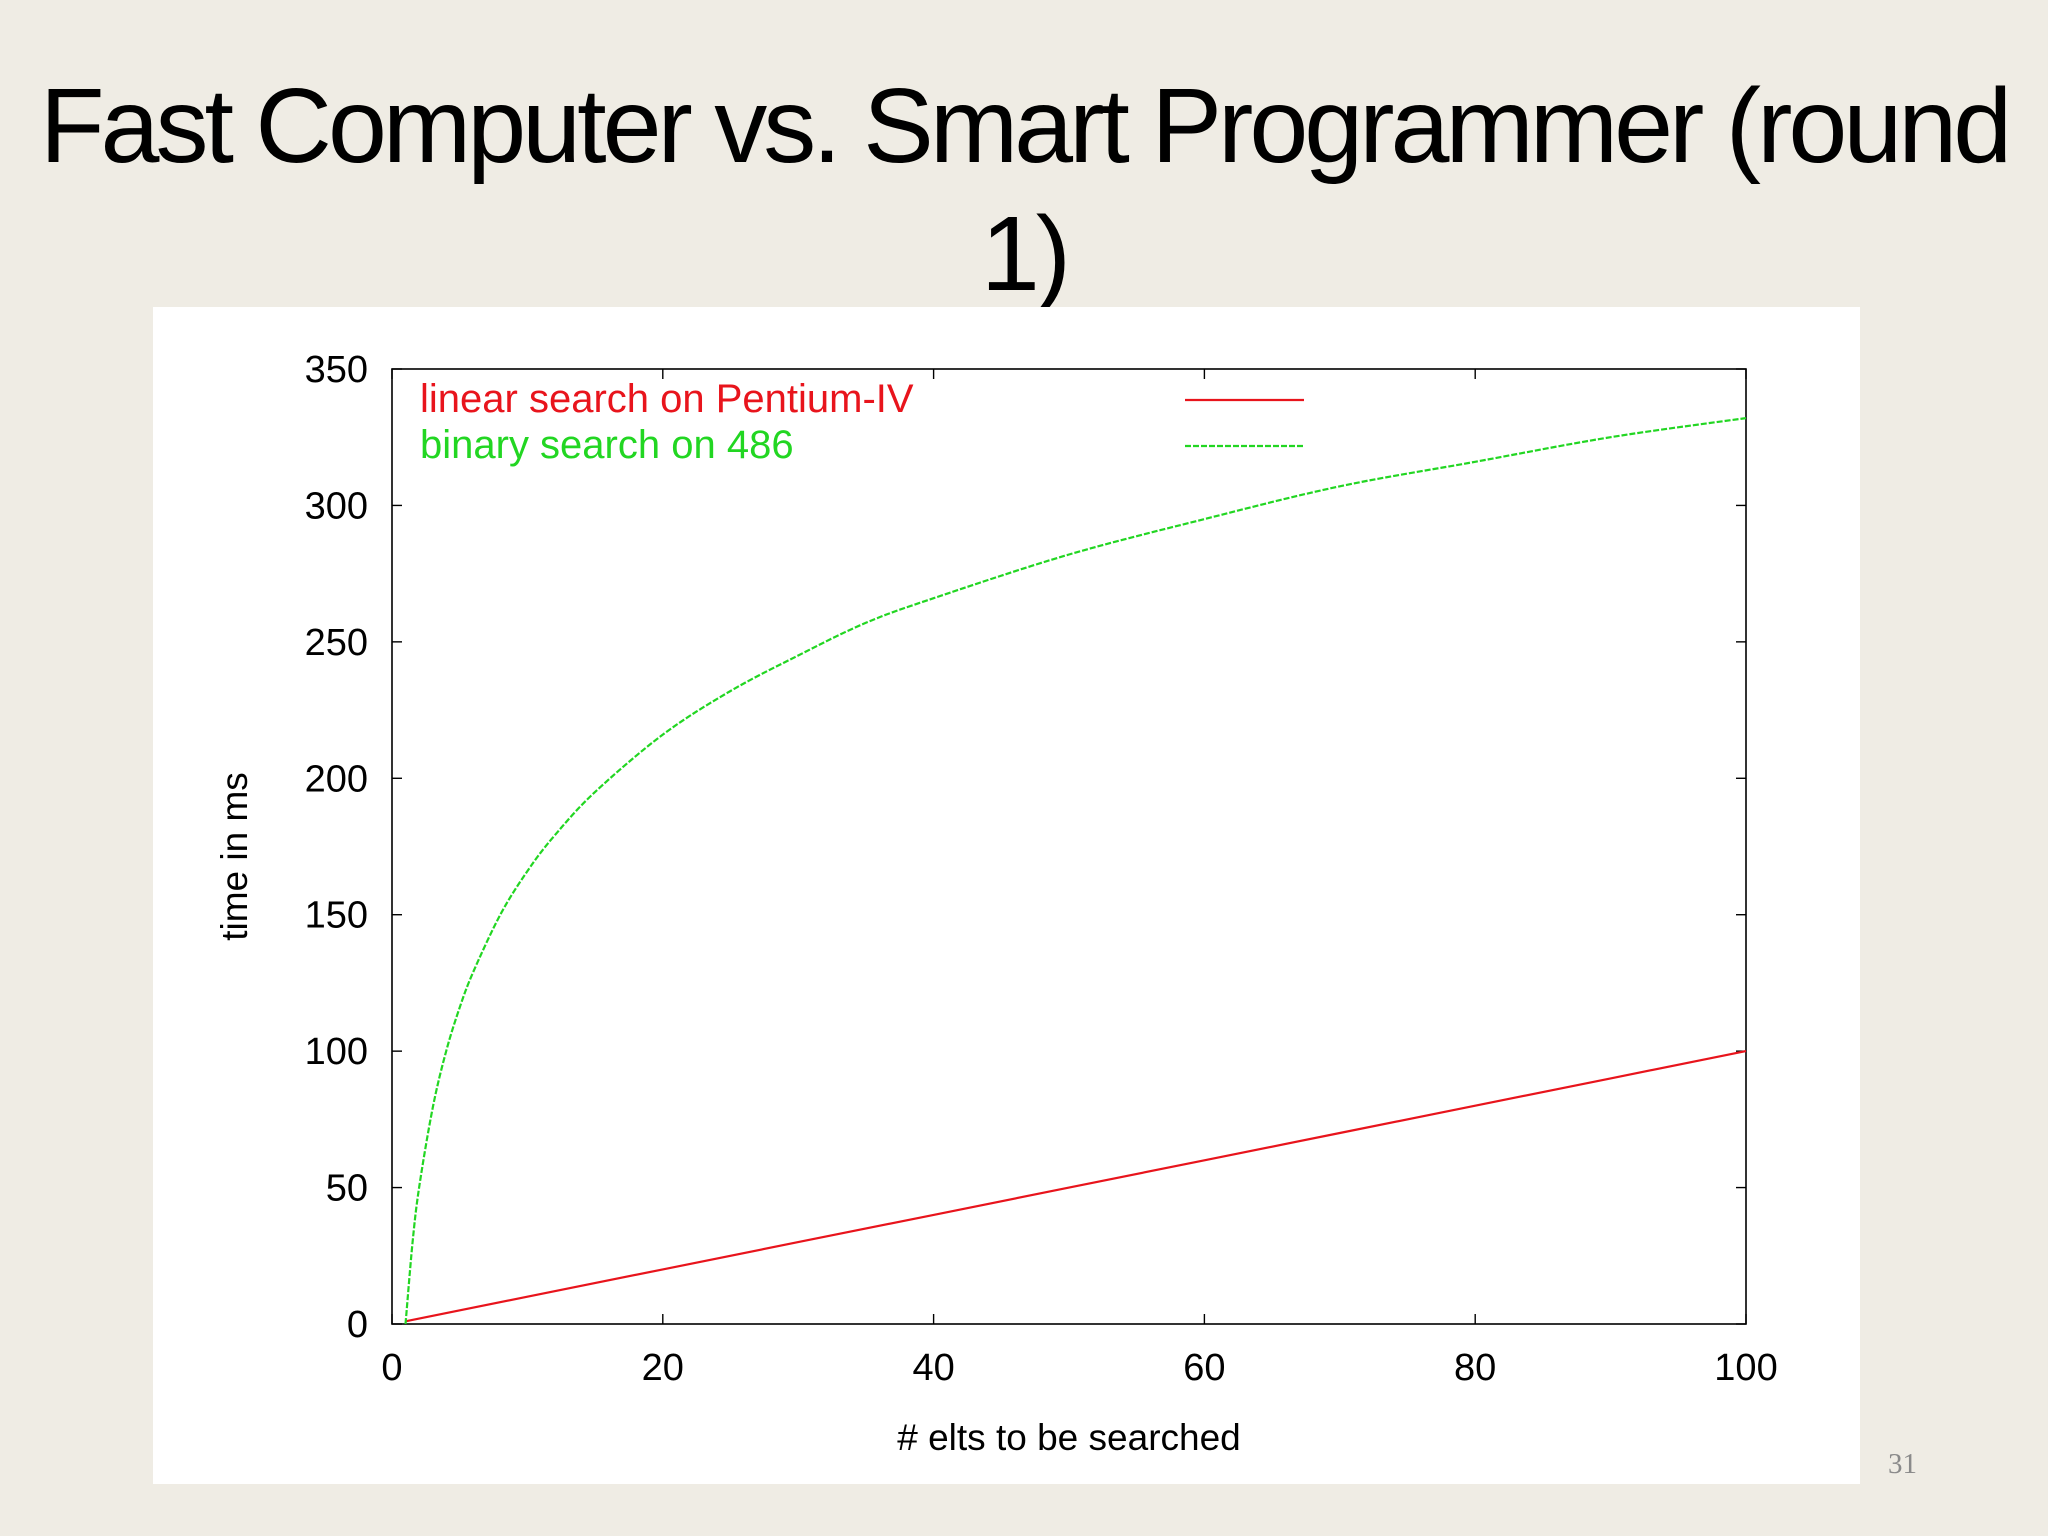 The image size is (2048, 1536). I want to click on x-tick-label: 80, so click(1475, 1368).